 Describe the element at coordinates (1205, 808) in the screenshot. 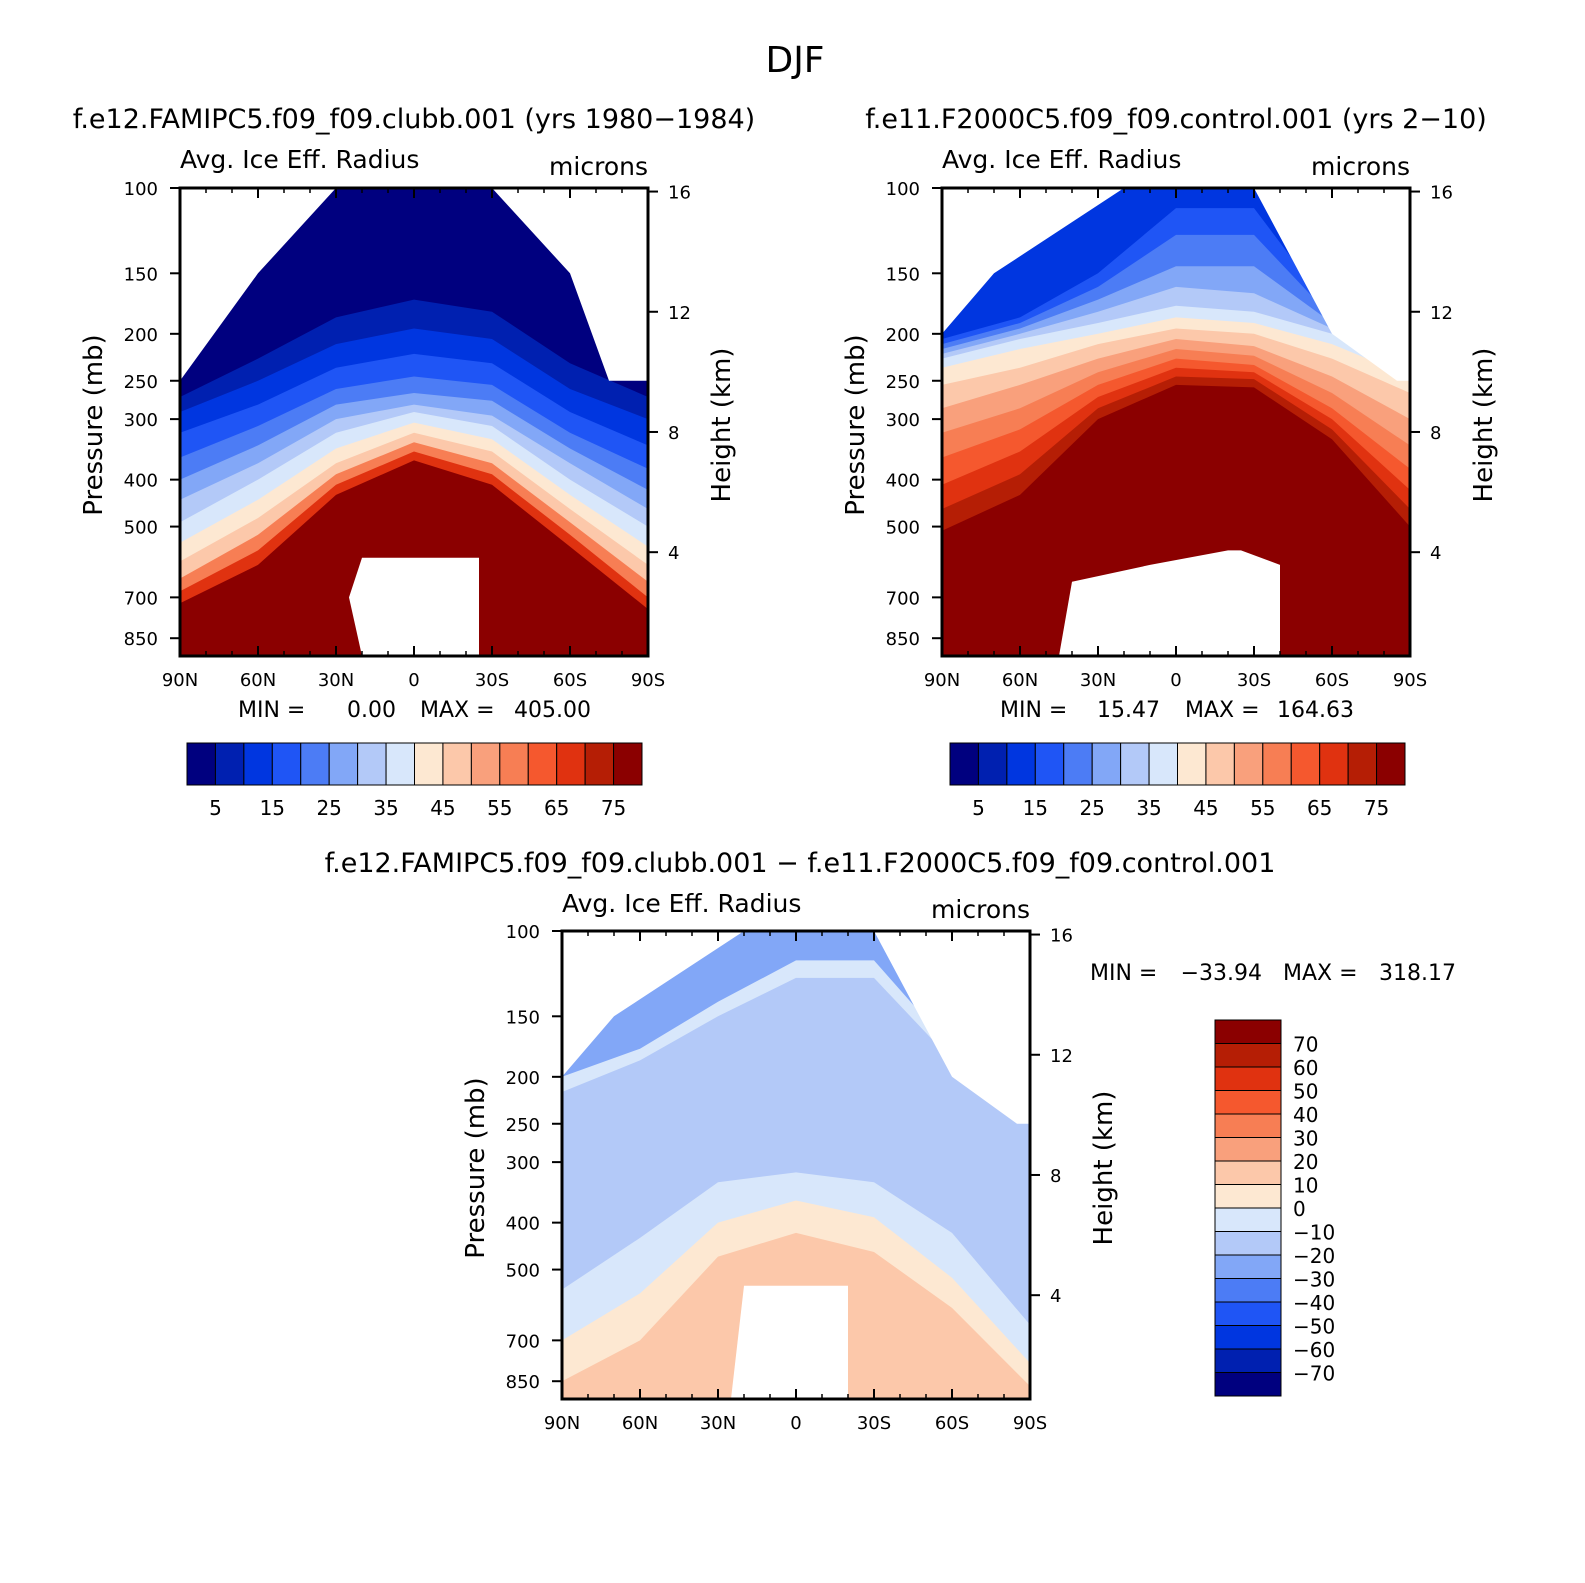

I see `colorbar-label: 45` at that location.